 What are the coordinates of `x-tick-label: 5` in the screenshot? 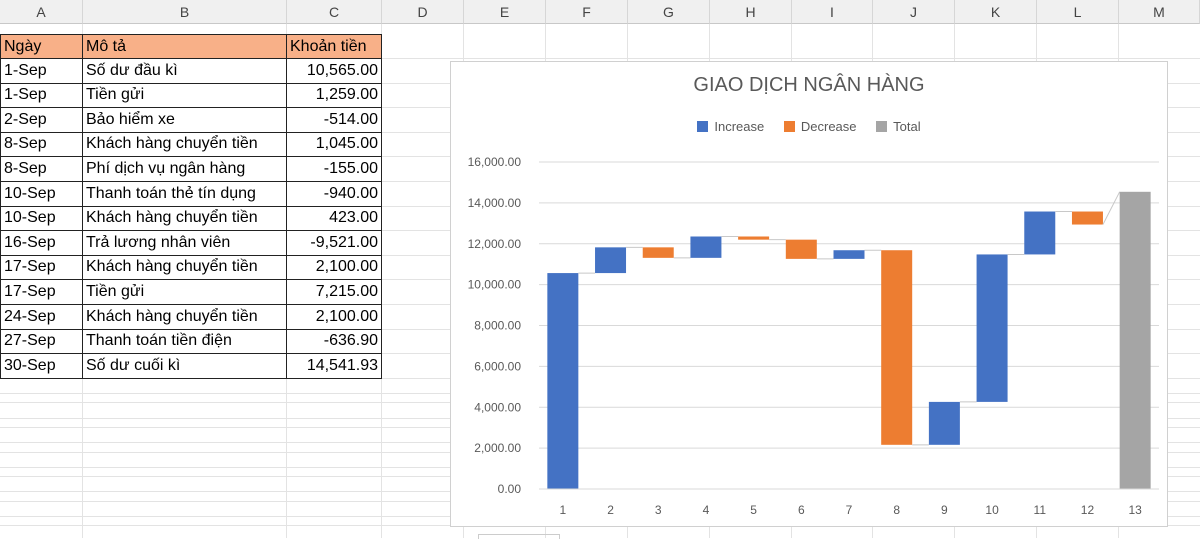 It's located at (753, 510).